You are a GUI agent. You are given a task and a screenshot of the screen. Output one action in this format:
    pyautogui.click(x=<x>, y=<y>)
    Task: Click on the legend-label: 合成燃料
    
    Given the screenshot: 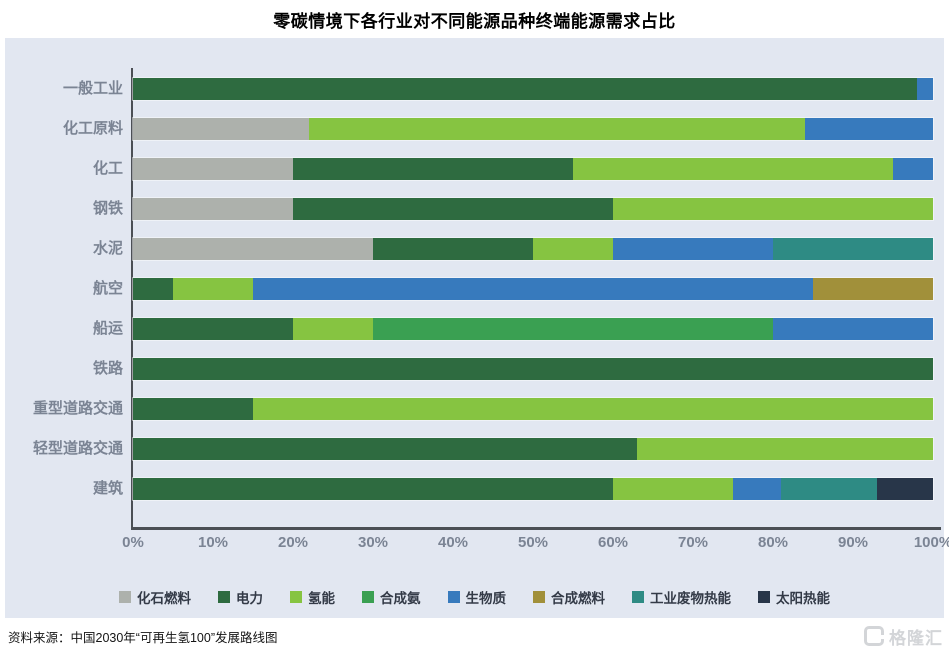 What is the action you would take?
    pyautogui.click(x=578, y=598)
    